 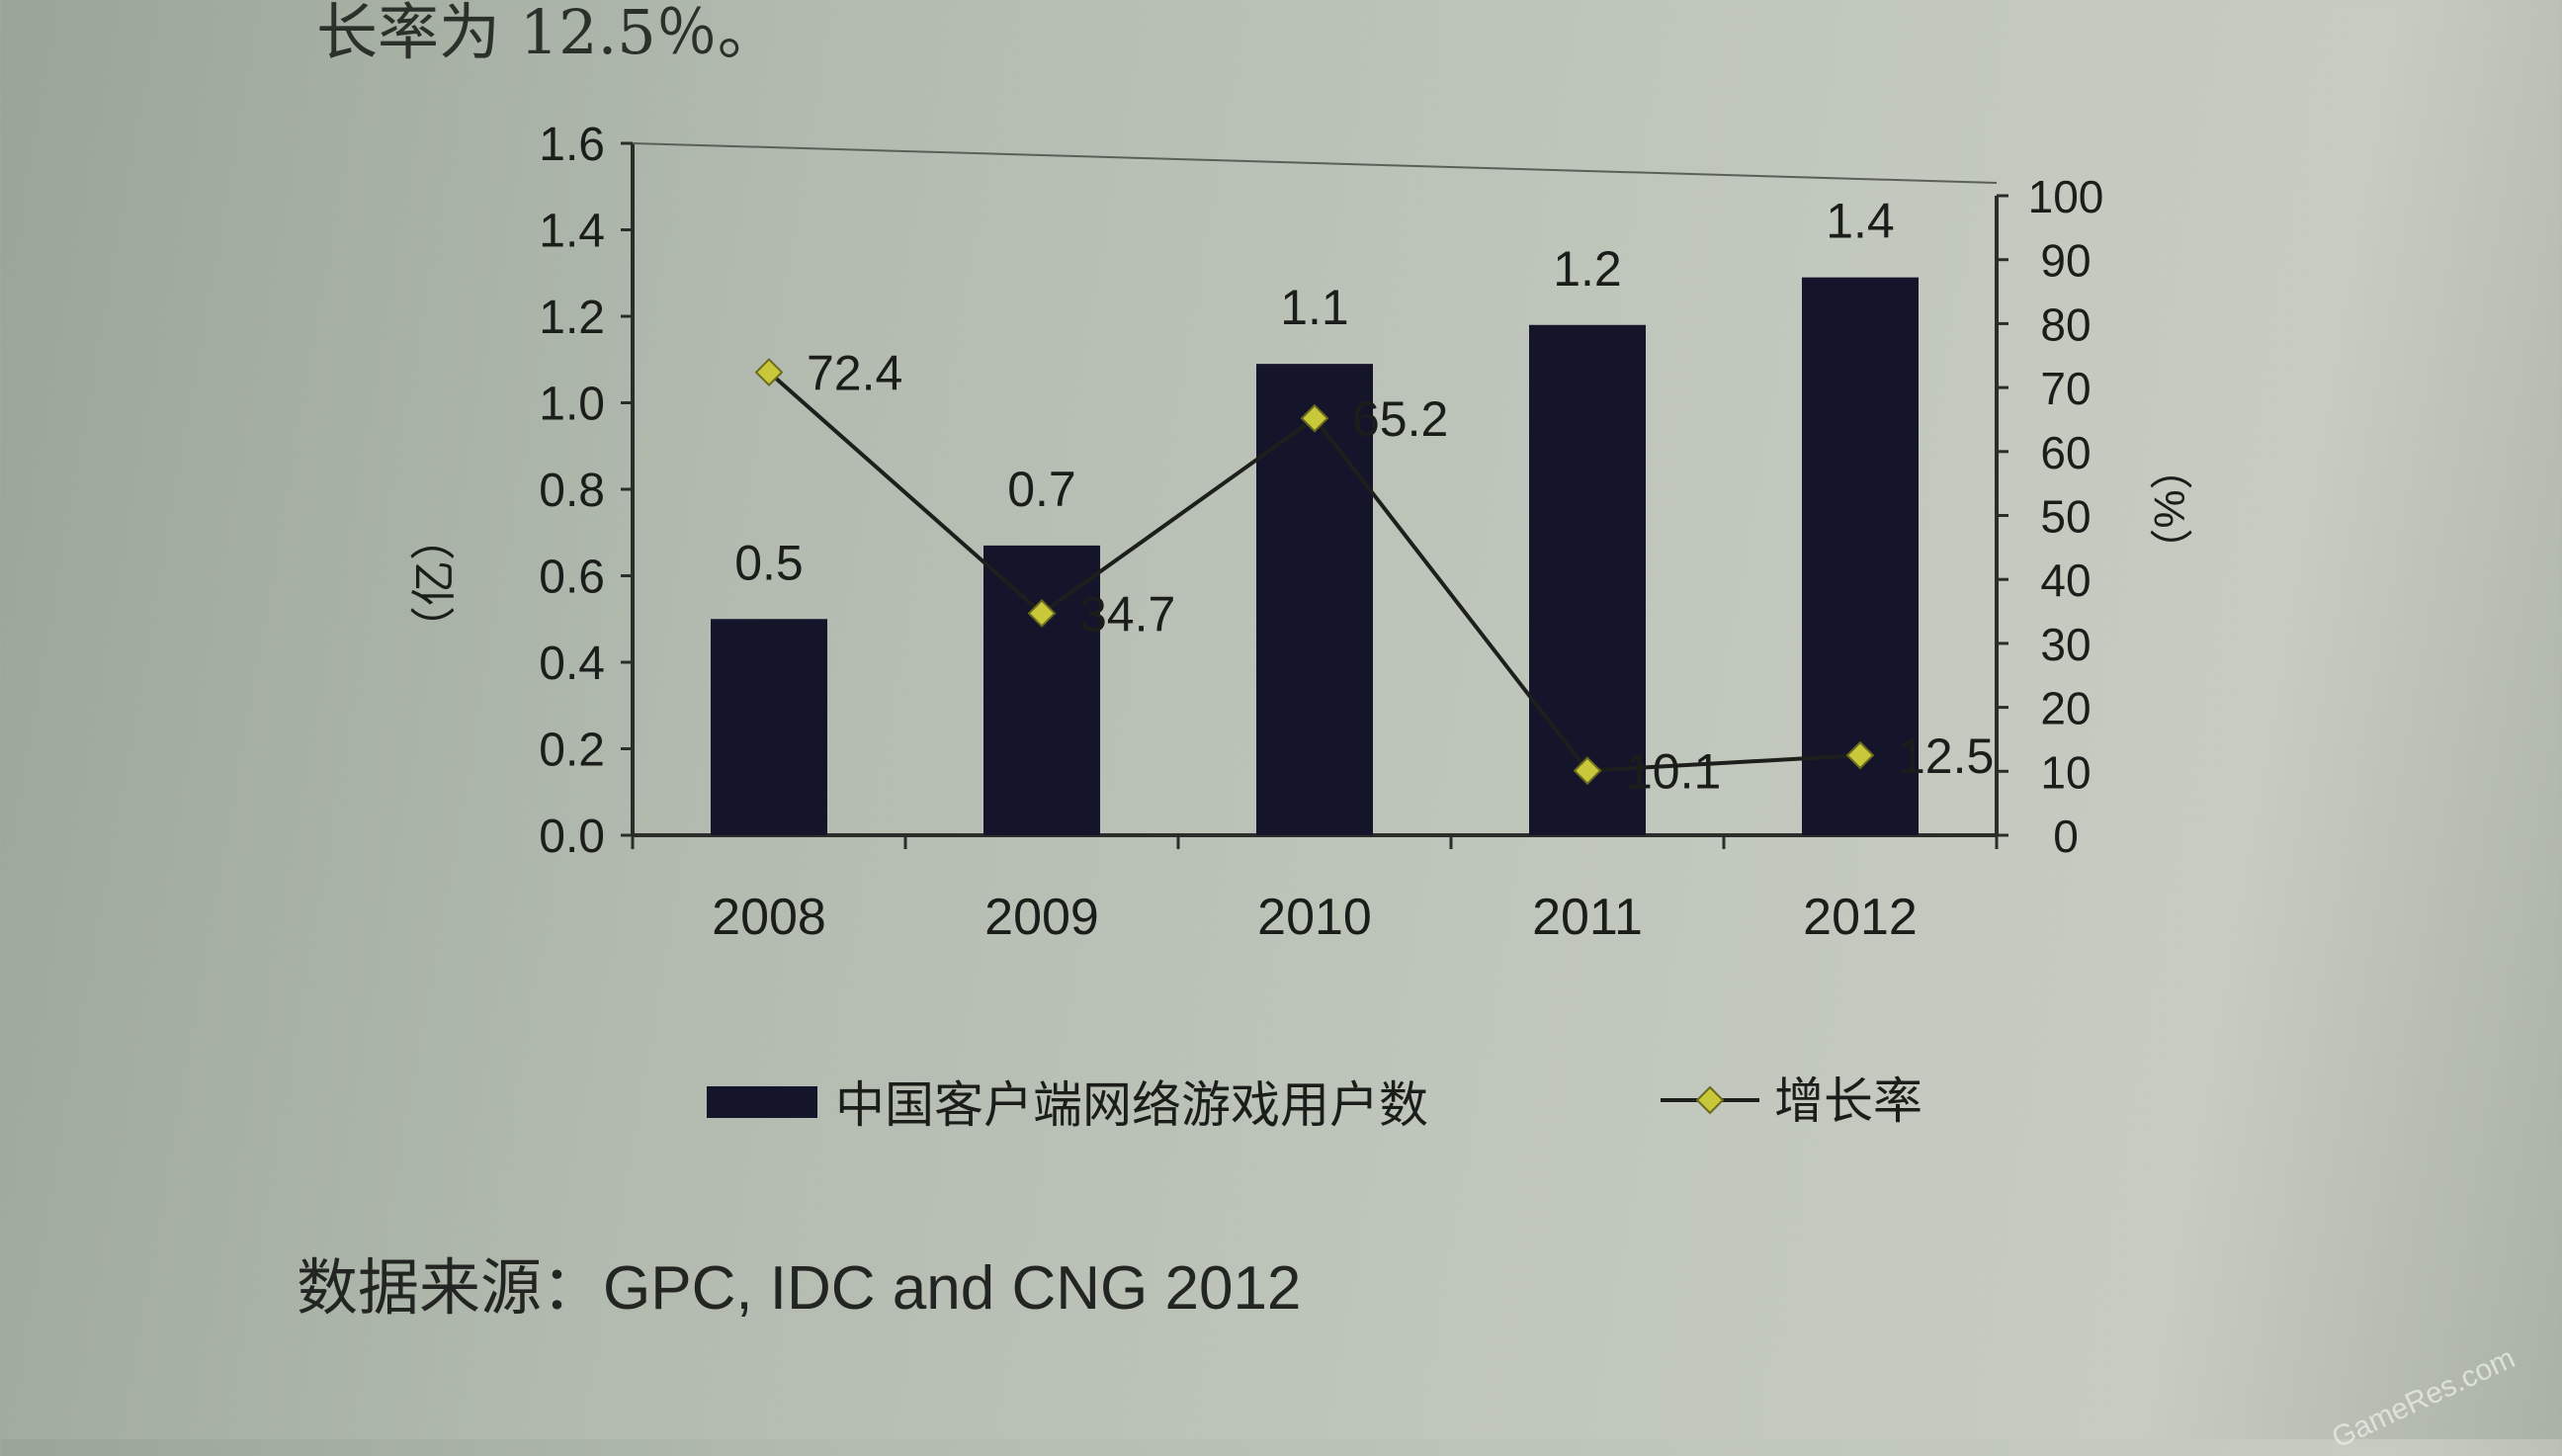 I want to click on x-tick-label: 2012, so click(x=1860, y=917).